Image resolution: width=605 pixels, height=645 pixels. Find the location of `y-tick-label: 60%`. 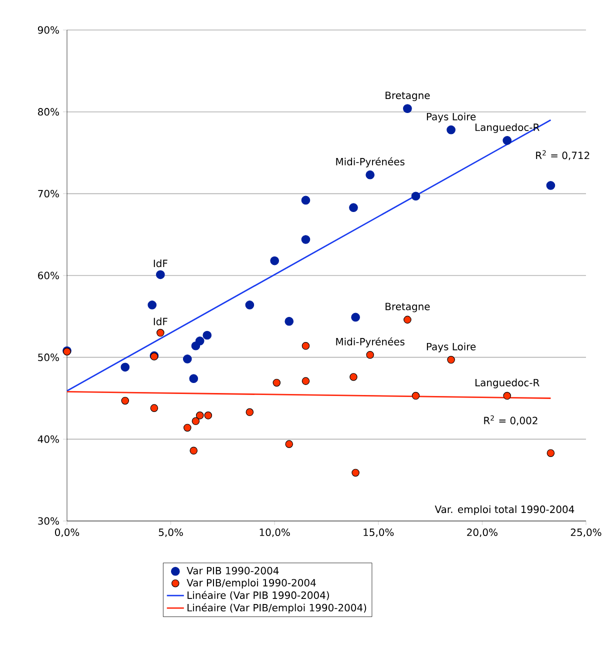

y-tick-label: 60% is located at coordinates (48, 276).